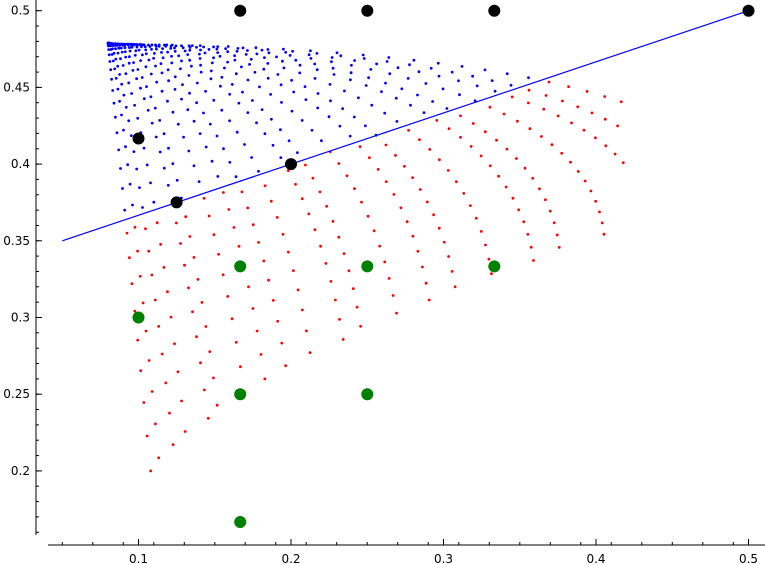 The width and height of the screenshot is (765, 564). Describe the element at coordinates (176, 202) in the screenshot. I see `black-point` at that location.